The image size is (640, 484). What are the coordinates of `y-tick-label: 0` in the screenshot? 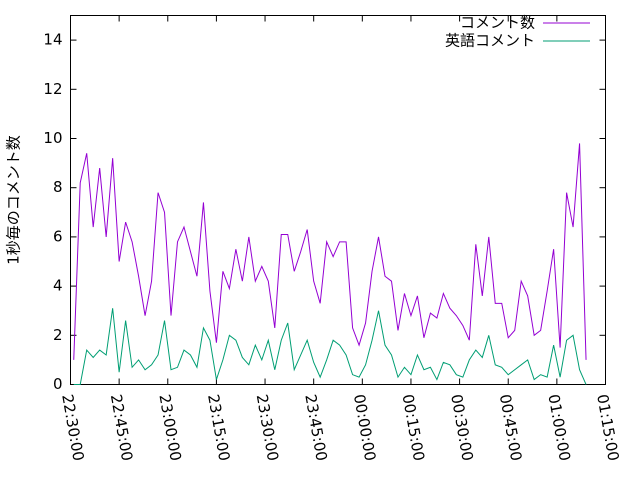 It's located at (58, 384).